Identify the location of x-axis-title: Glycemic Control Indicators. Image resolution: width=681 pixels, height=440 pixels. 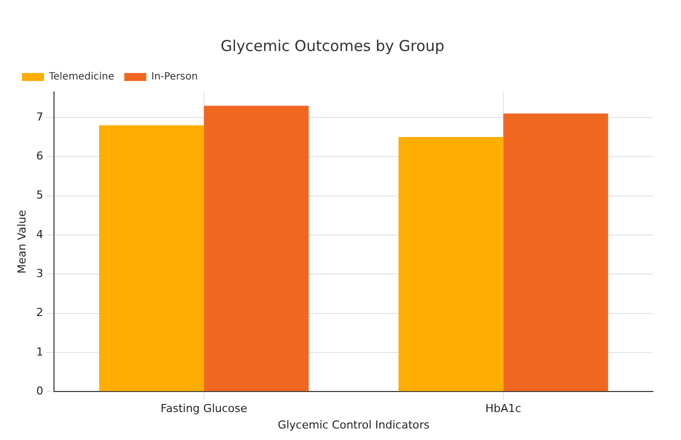
(354, 425).